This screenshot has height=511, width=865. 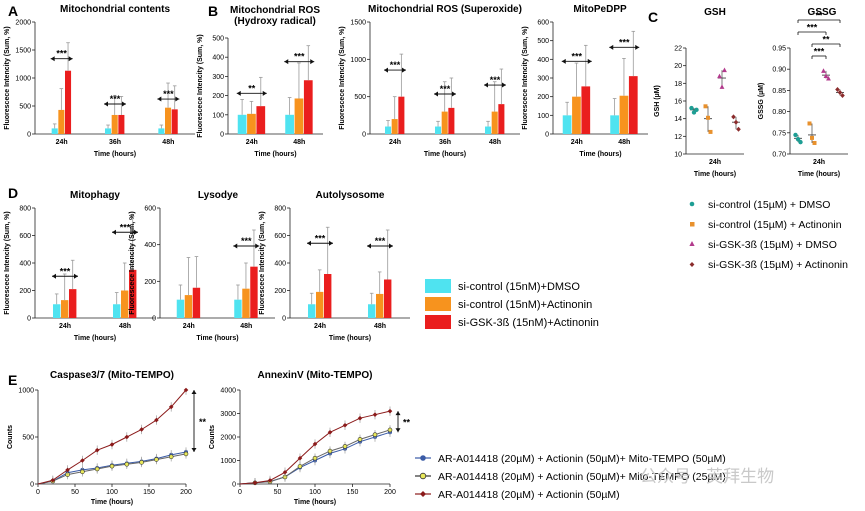 What do you see at coordinates (779, 49) in the screenshot?
I see `y-tick-label: 0.95` at bounding box center [779, 49].